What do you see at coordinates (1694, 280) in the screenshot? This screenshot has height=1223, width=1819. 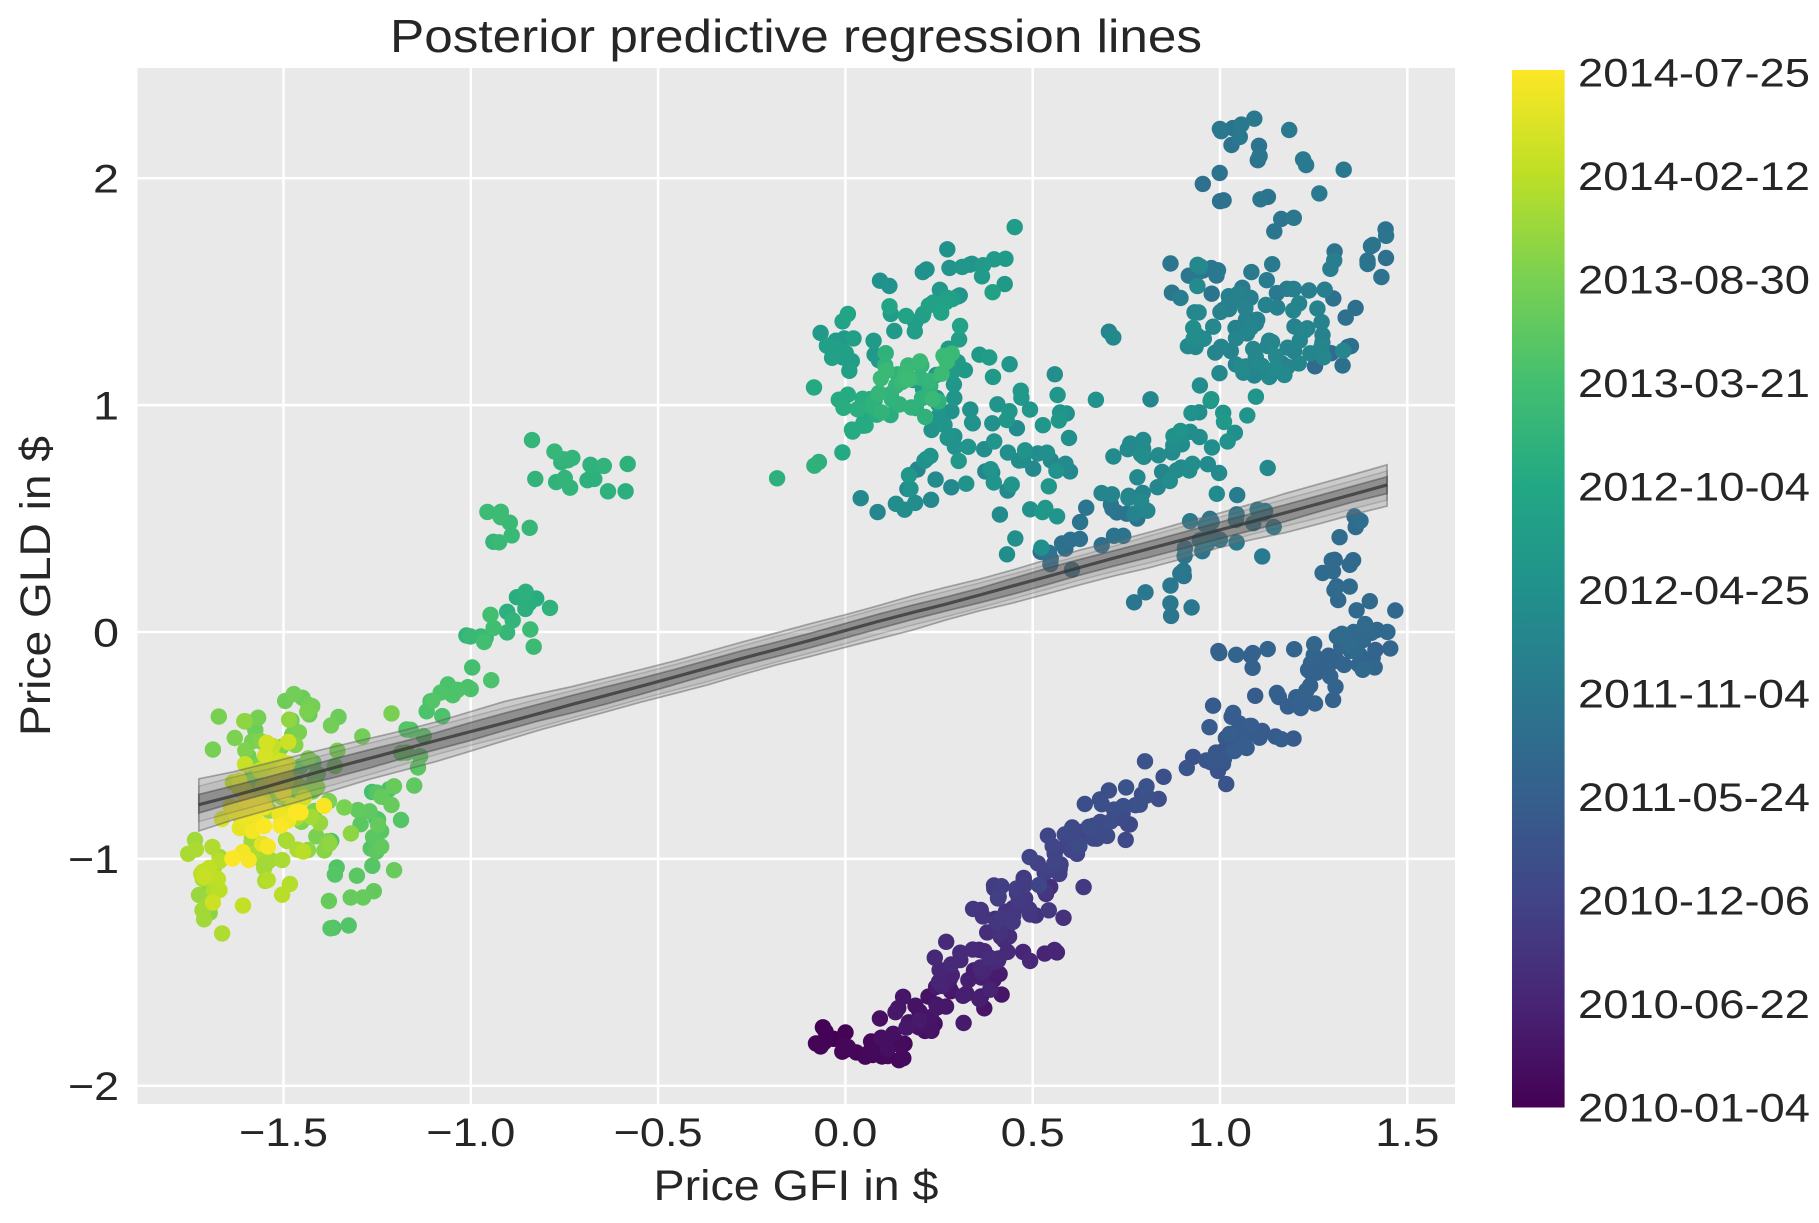 I see `svg-text: 2013-08-30` at bounding box center [1694, 280].